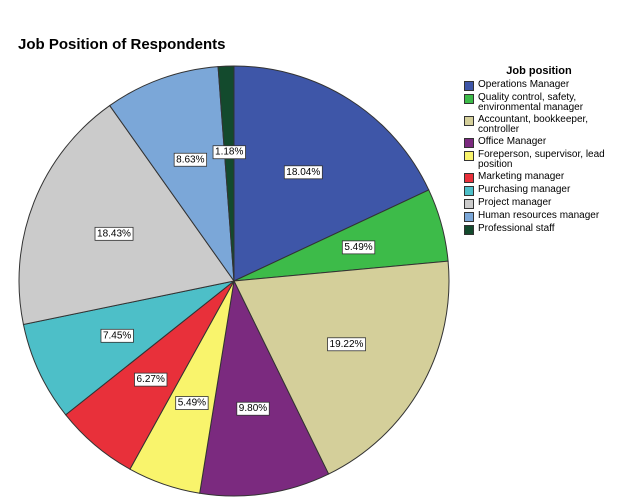 The height and width of the screenshot is (500, 624). I want to click on data-label: 1.18%, so click(229, 152).